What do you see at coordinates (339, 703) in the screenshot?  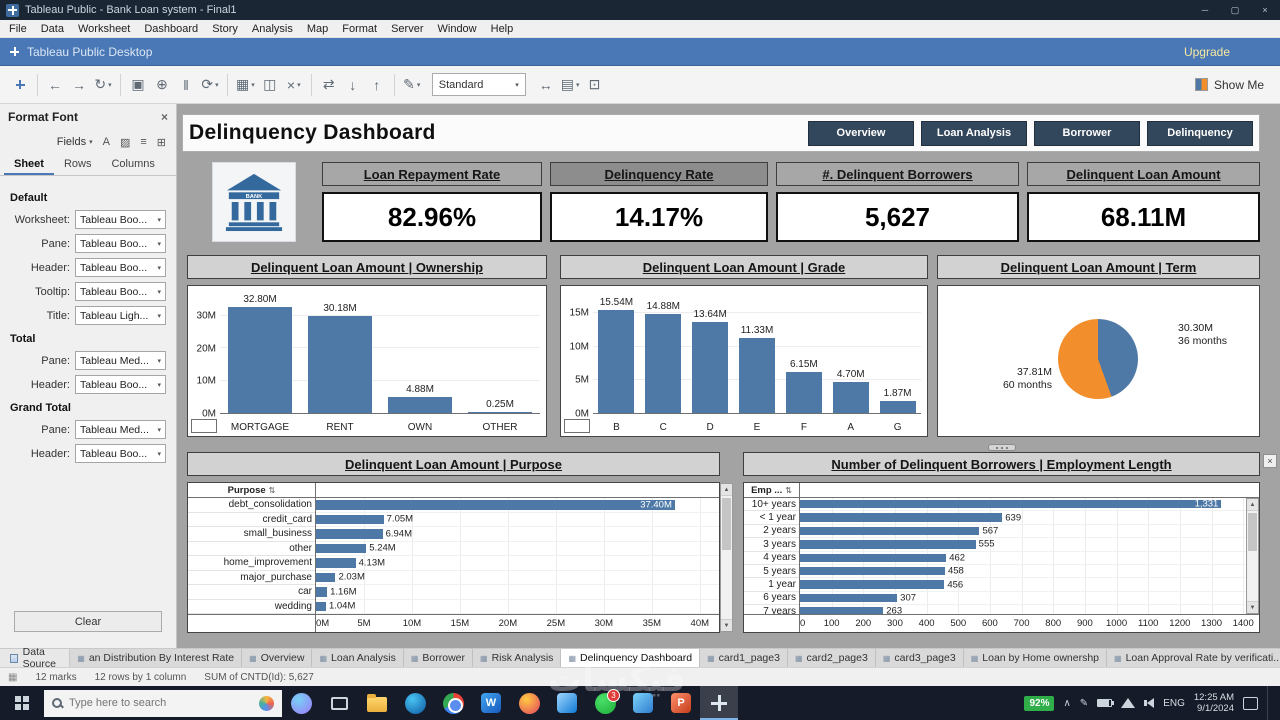 I see `task-view-icon` at bounding box center [339, 703].